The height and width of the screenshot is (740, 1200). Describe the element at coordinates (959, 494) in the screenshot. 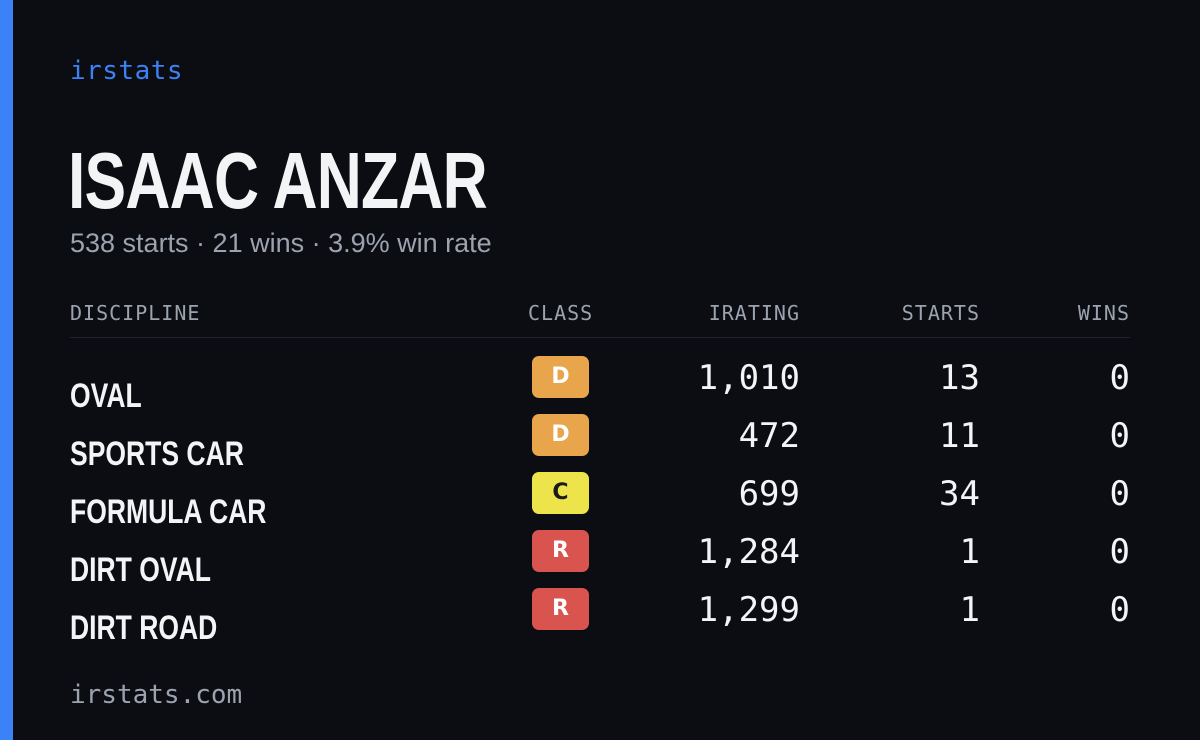

I see `starts-value: 34` at that location.